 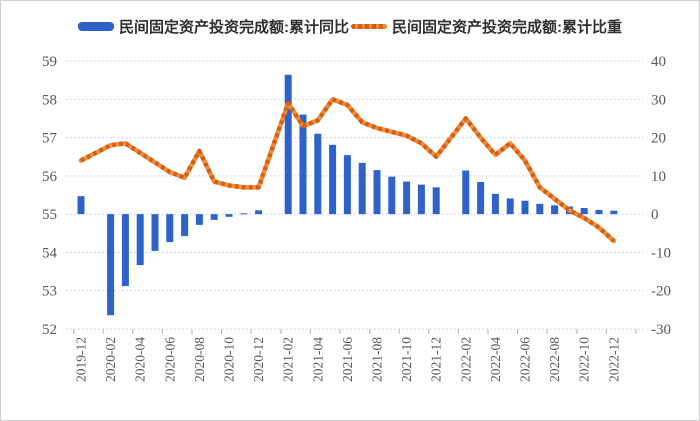 I want to click on right-axis-tick-label: 20, so click(x=658, y=139).